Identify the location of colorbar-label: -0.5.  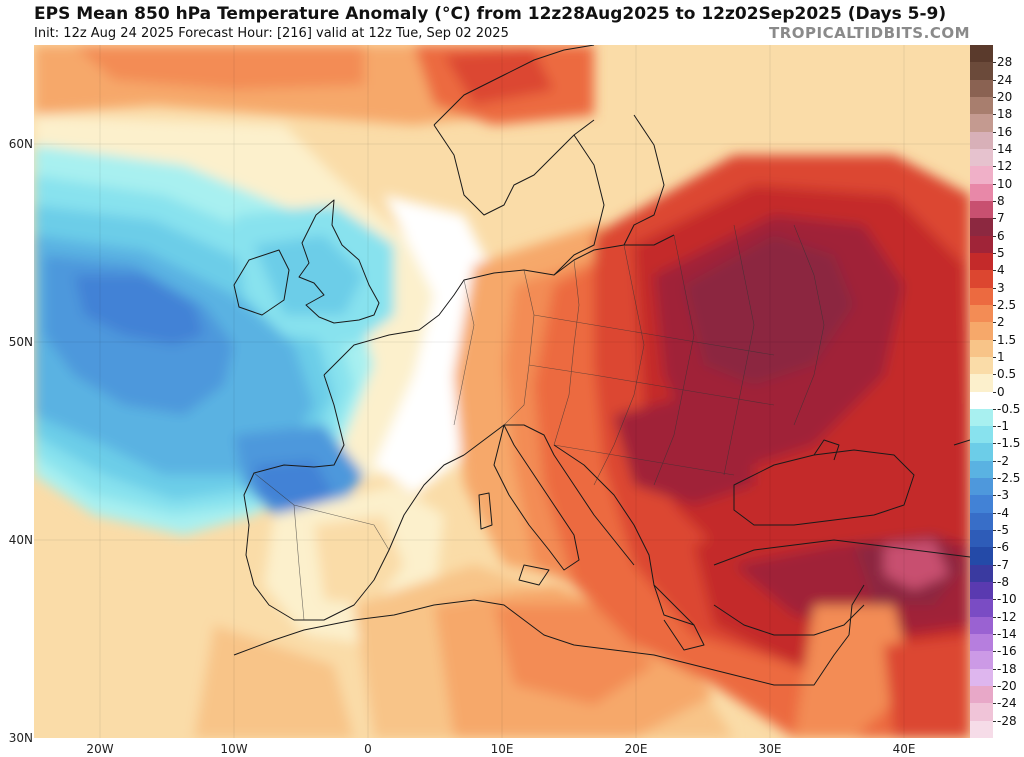
(1009, 408).